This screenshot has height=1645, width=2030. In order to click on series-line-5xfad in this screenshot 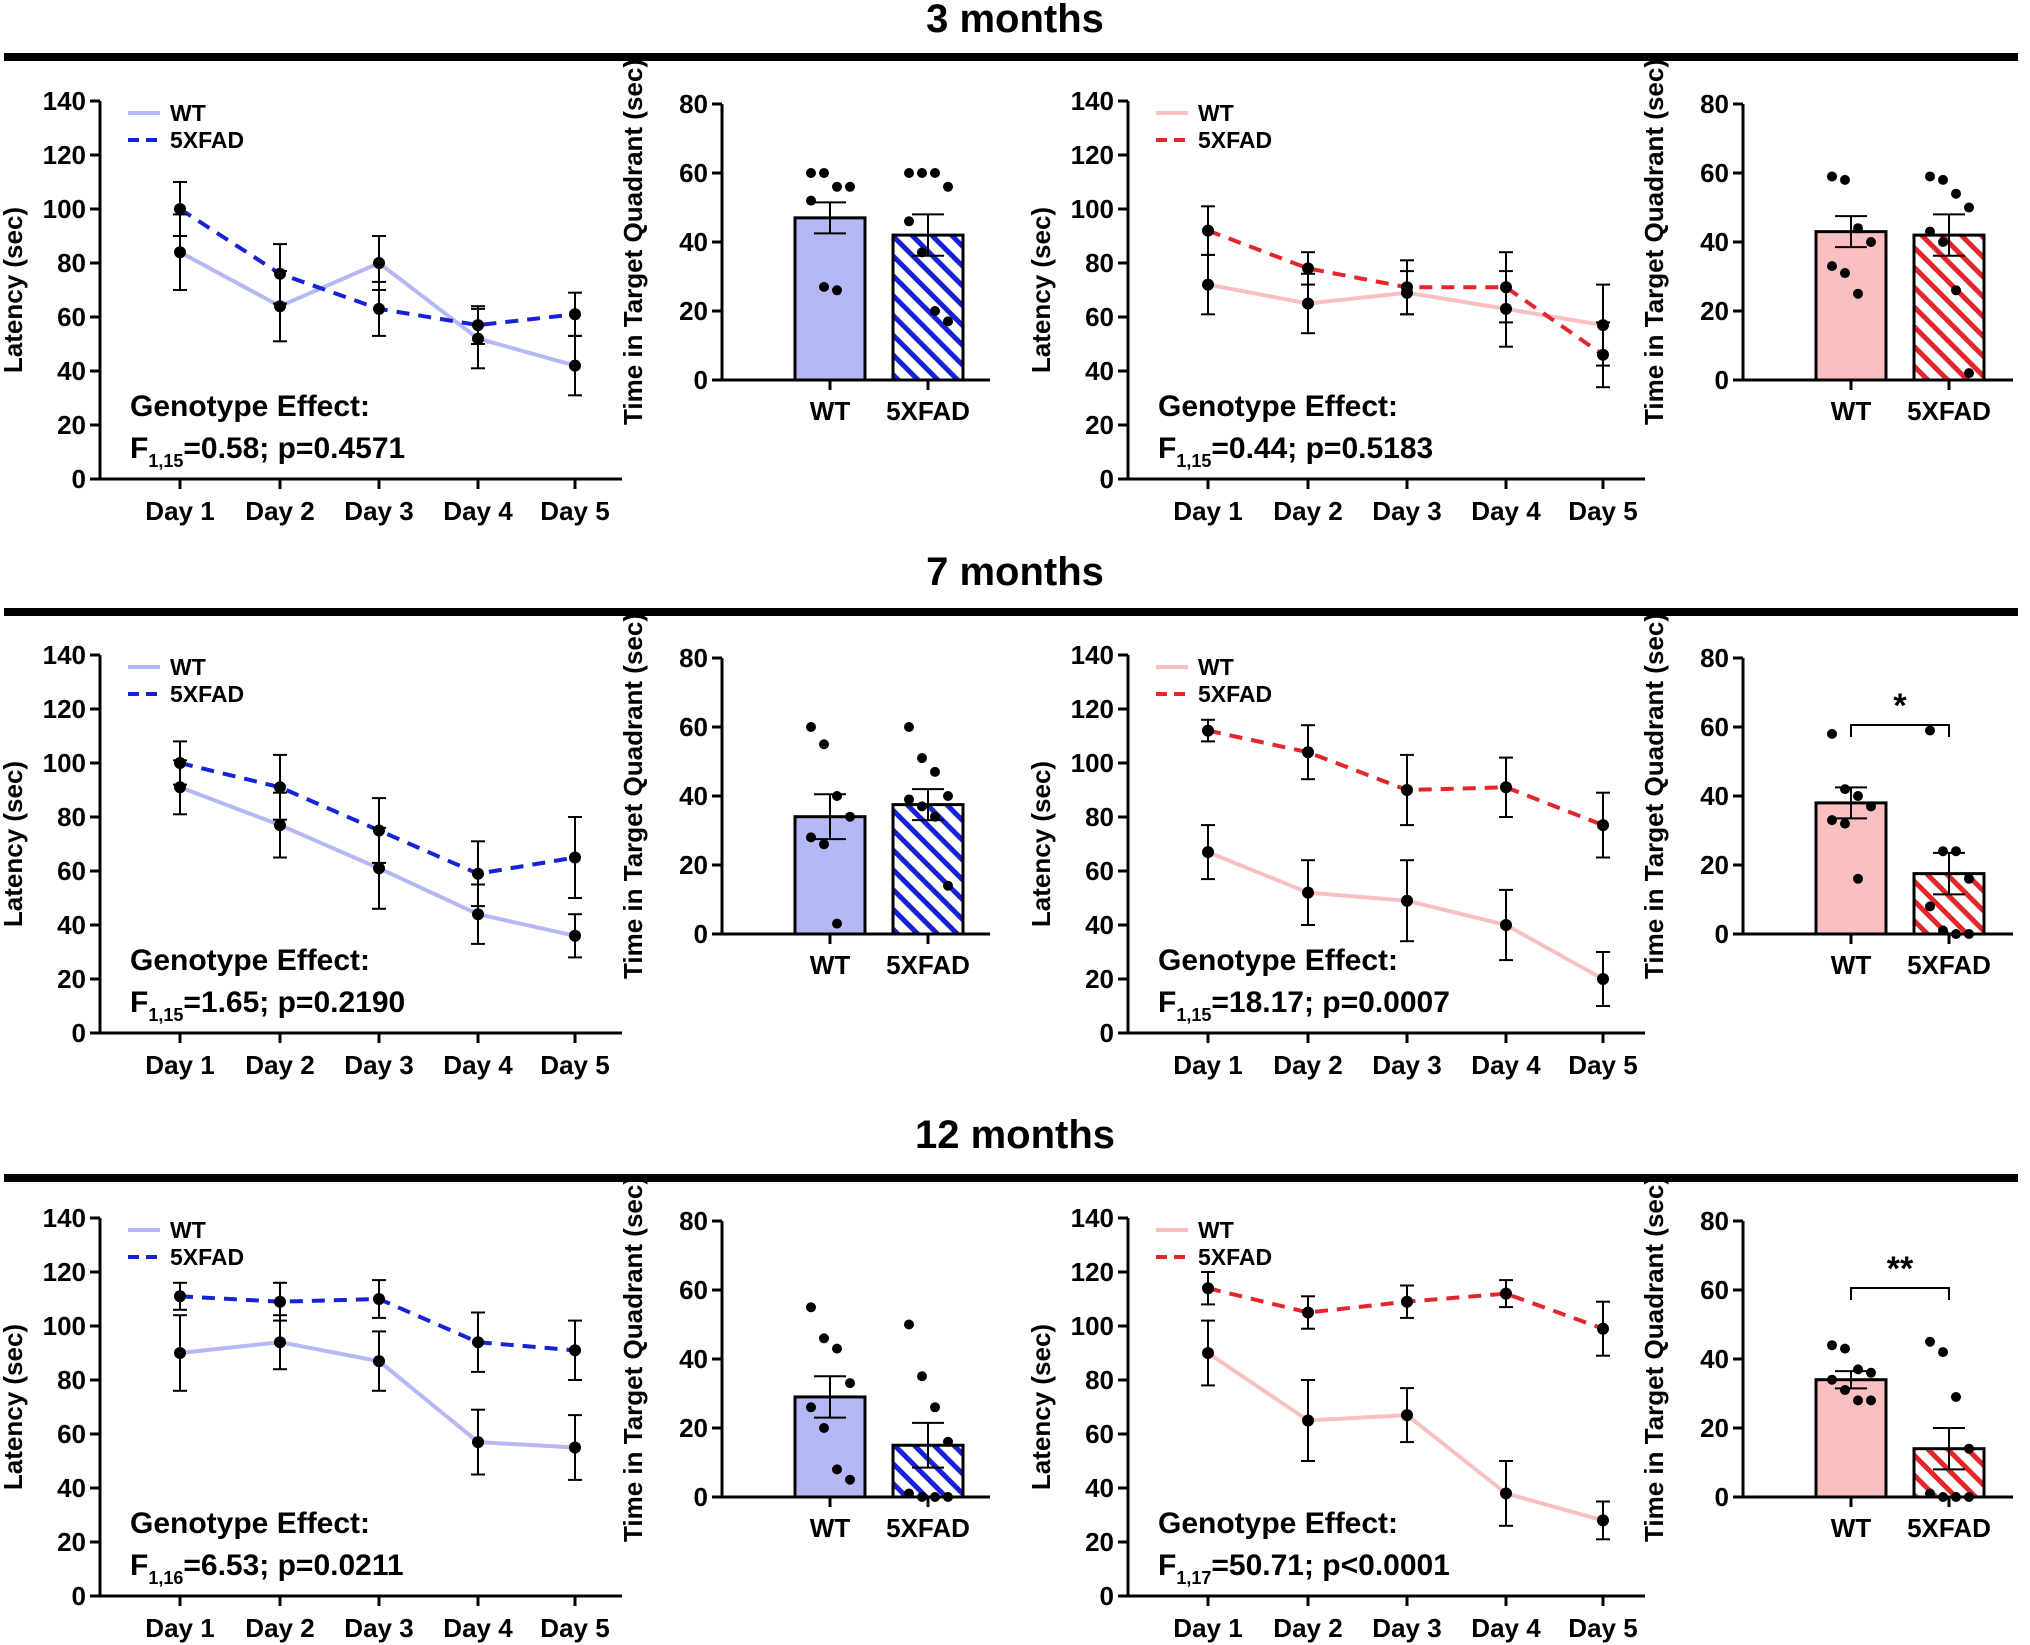, I will do `click(1405, 1308)`.